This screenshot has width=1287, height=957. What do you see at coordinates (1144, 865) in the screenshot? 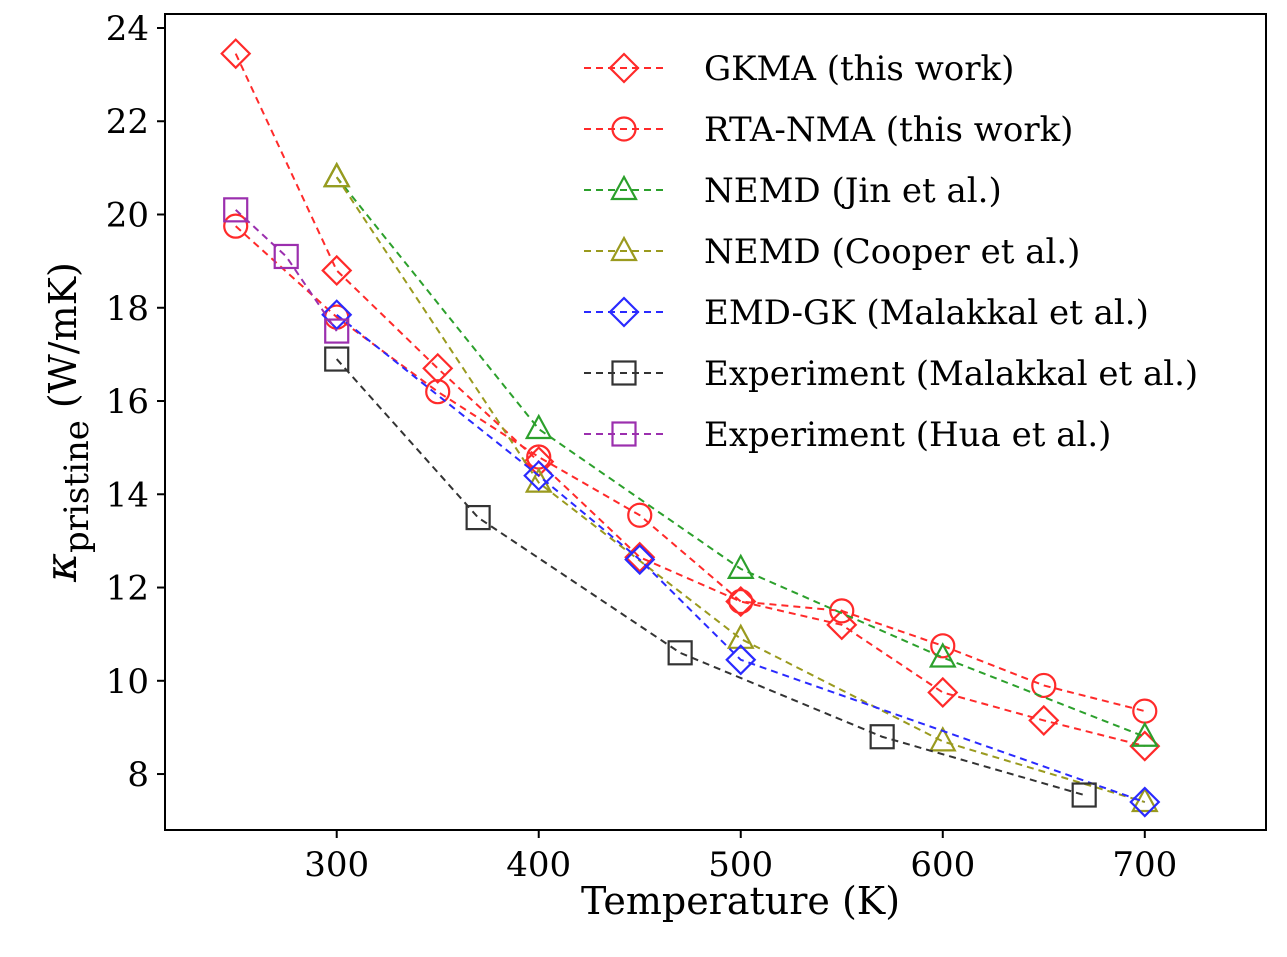
I see `x-tick-label: 700` at bounding box center [1144, 865].